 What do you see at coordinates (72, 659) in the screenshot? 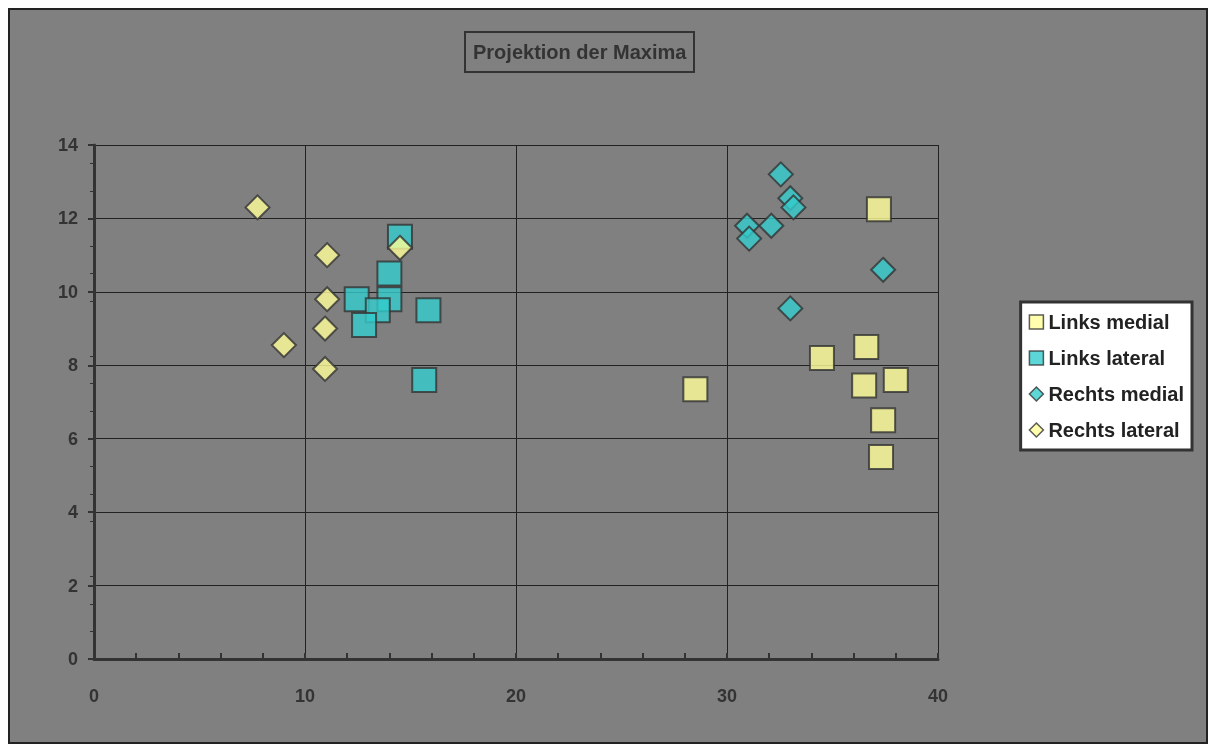
I see `y-tick-label: 0` at bounding box center [72, 659].